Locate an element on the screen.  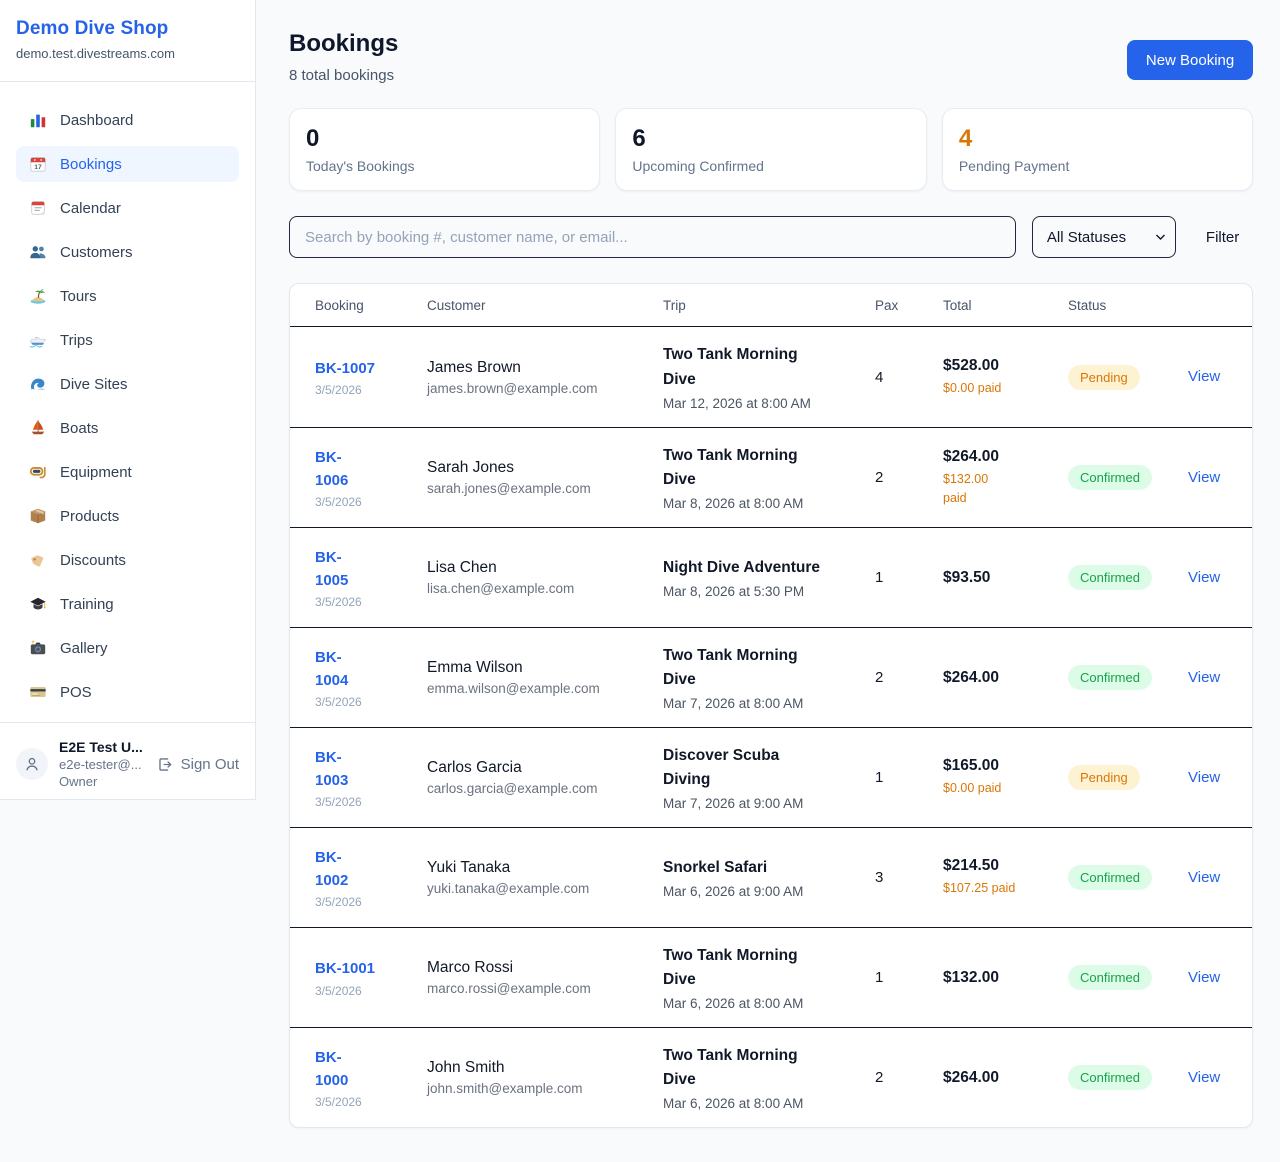
sidebar-item-dashboard: Dashboard is located at coordinates (127, 120).